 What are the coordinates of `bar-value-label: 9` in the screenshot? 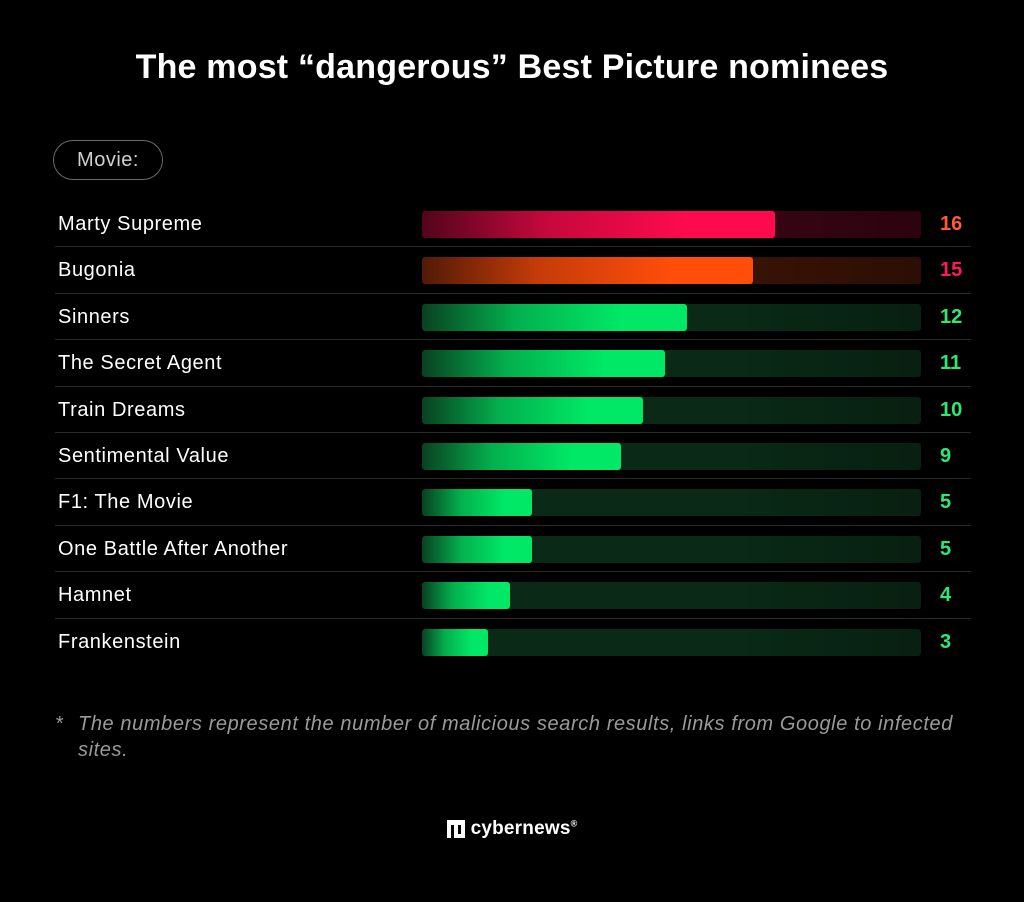 It's located at (946, 456).